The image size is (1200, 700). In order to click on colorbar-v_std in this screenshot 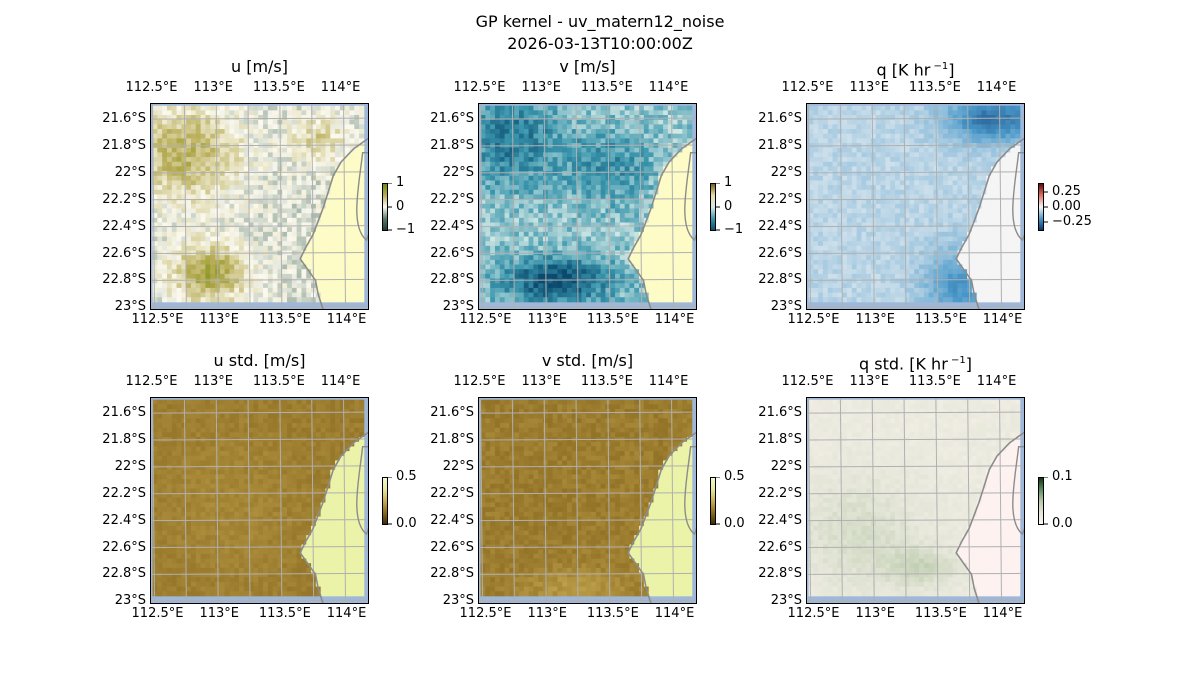, I will do `click(715, 501)`.